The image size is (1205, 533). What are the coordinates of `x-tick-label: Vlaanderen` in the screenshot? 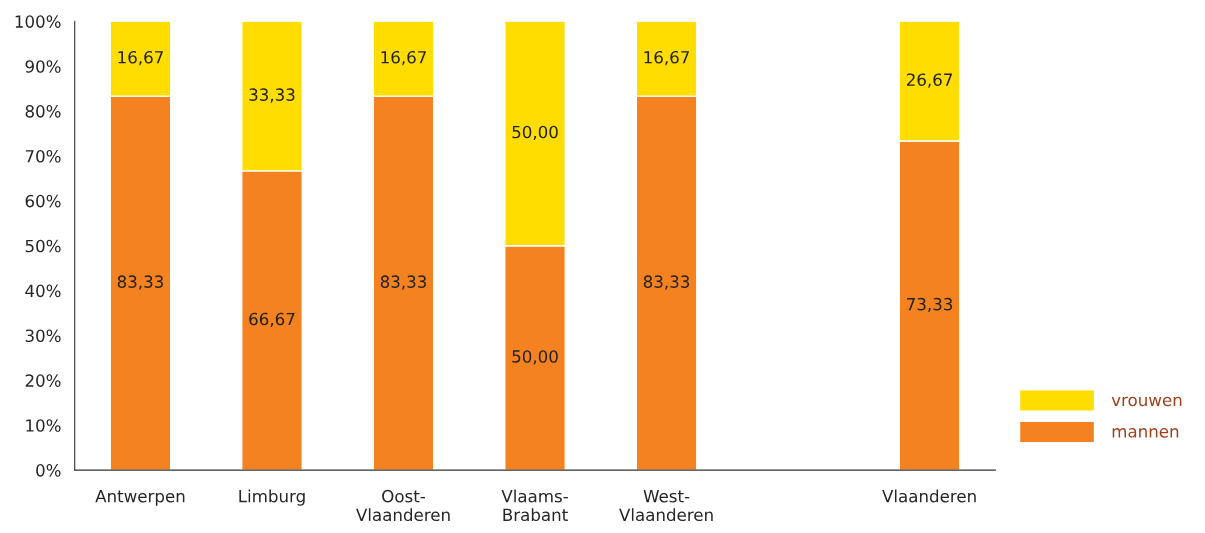 It's located at (929, 496).